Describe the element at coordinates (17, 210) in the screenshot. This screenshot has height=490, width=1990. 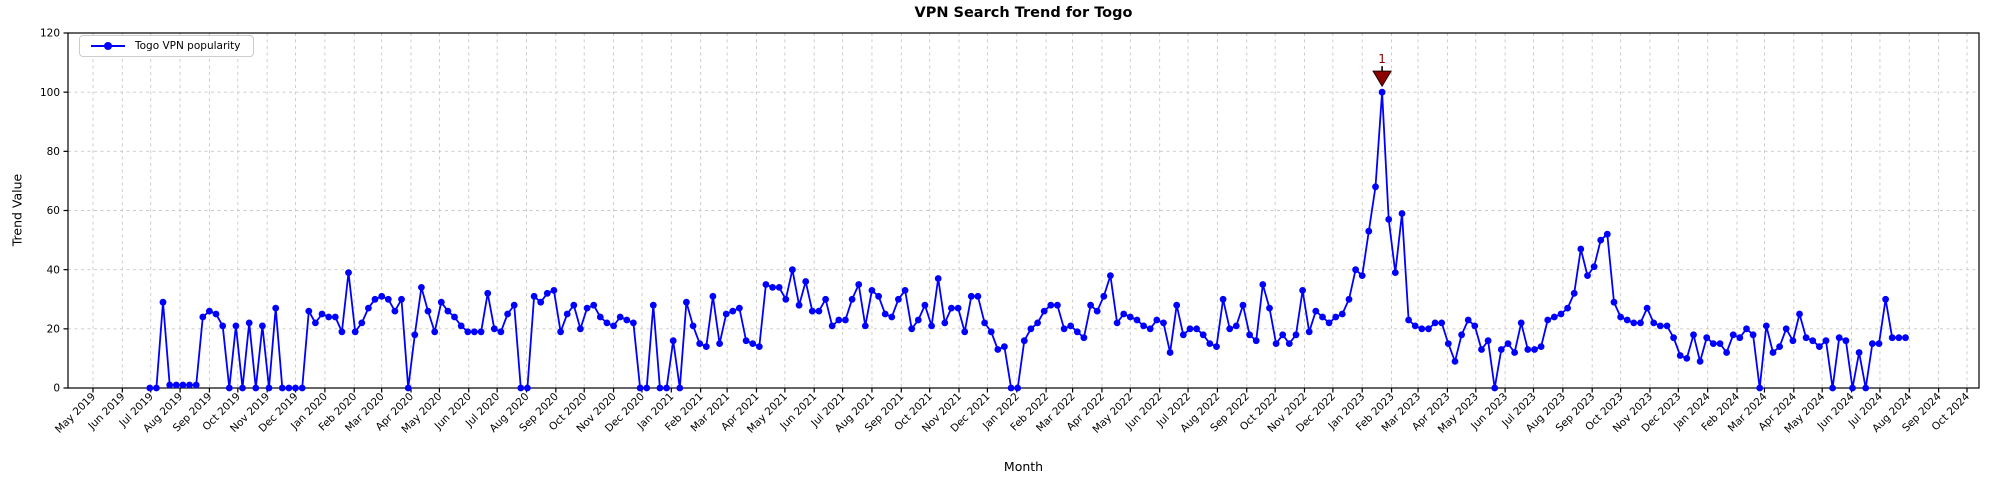
I see `y-axis-label: Trend Value` at that location.